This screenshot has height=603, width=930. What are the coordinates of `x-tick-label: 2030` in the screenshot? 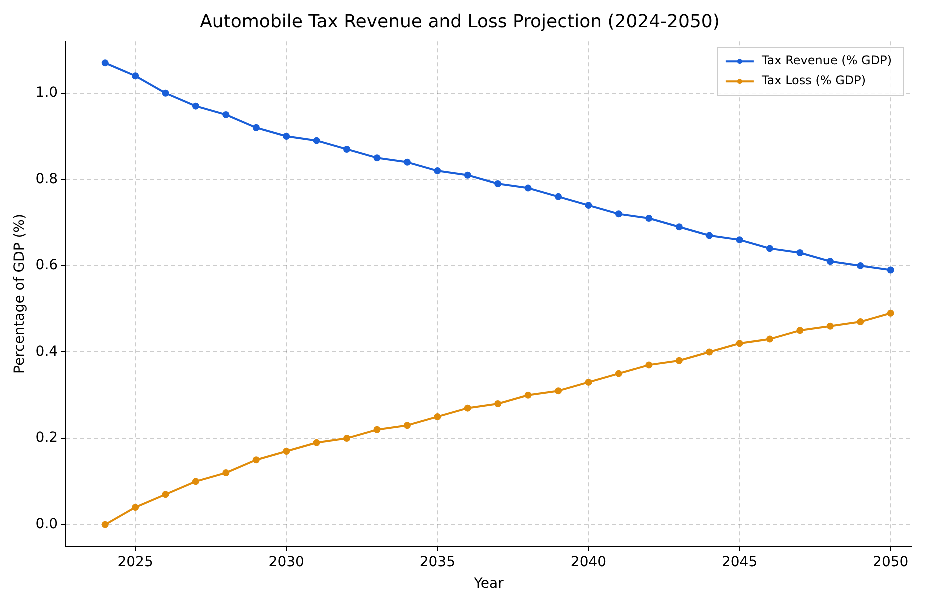 It's located at (286, 562).